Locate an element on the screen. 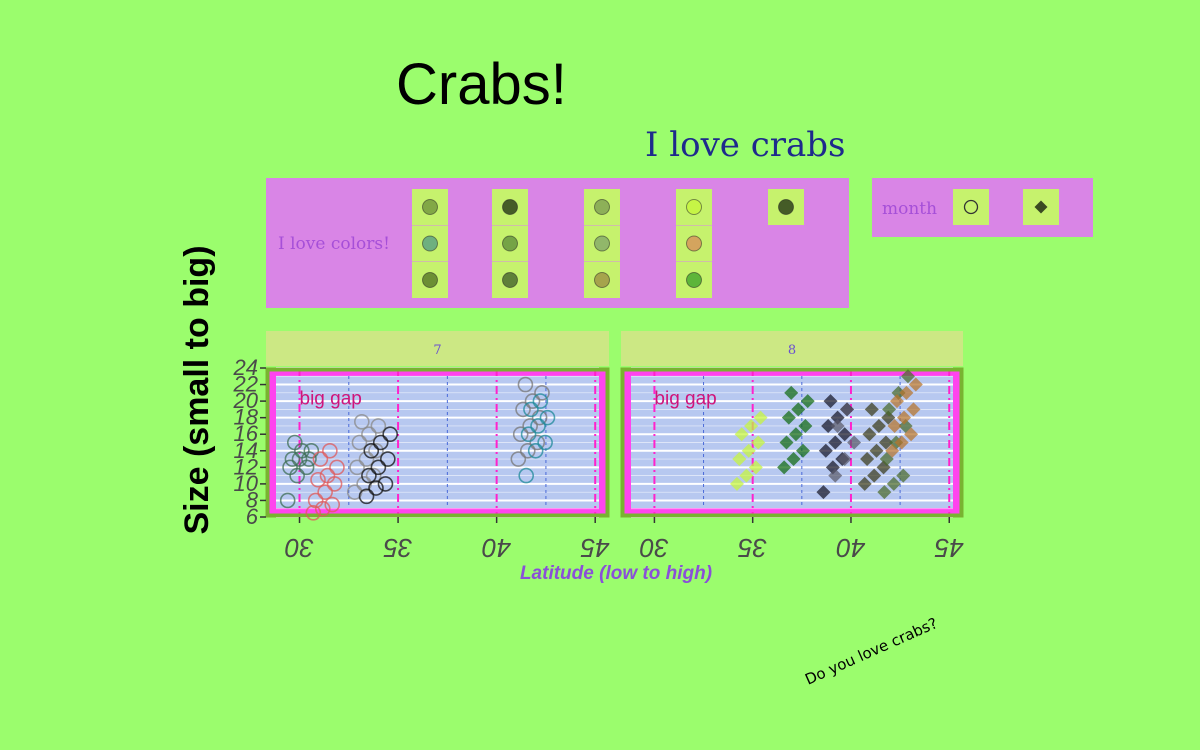 The image size is (1200, 750). facet-panel-8: 8 big gap 30 35 40 45 is located at coordinates (792, 447).